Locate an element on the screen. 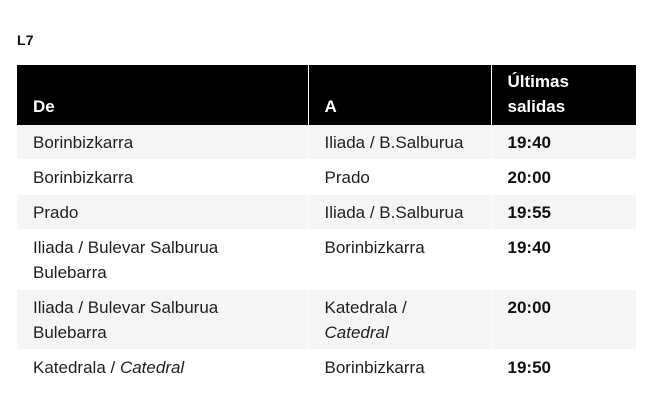 The width and height of the screenshot is (650, 402). table-row: Borinbizkarra Iliada / B.Salburua 19:40 is located at coordinates (326, 142).